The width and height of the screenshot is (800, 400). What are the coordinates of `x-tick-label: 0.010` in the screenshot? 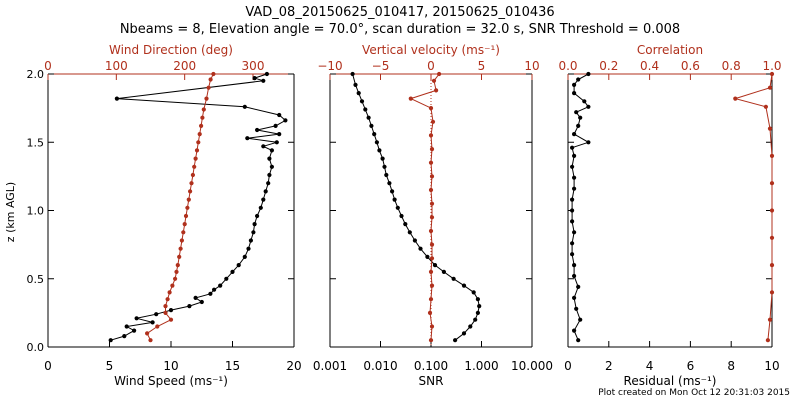 It's located at (380, 366).